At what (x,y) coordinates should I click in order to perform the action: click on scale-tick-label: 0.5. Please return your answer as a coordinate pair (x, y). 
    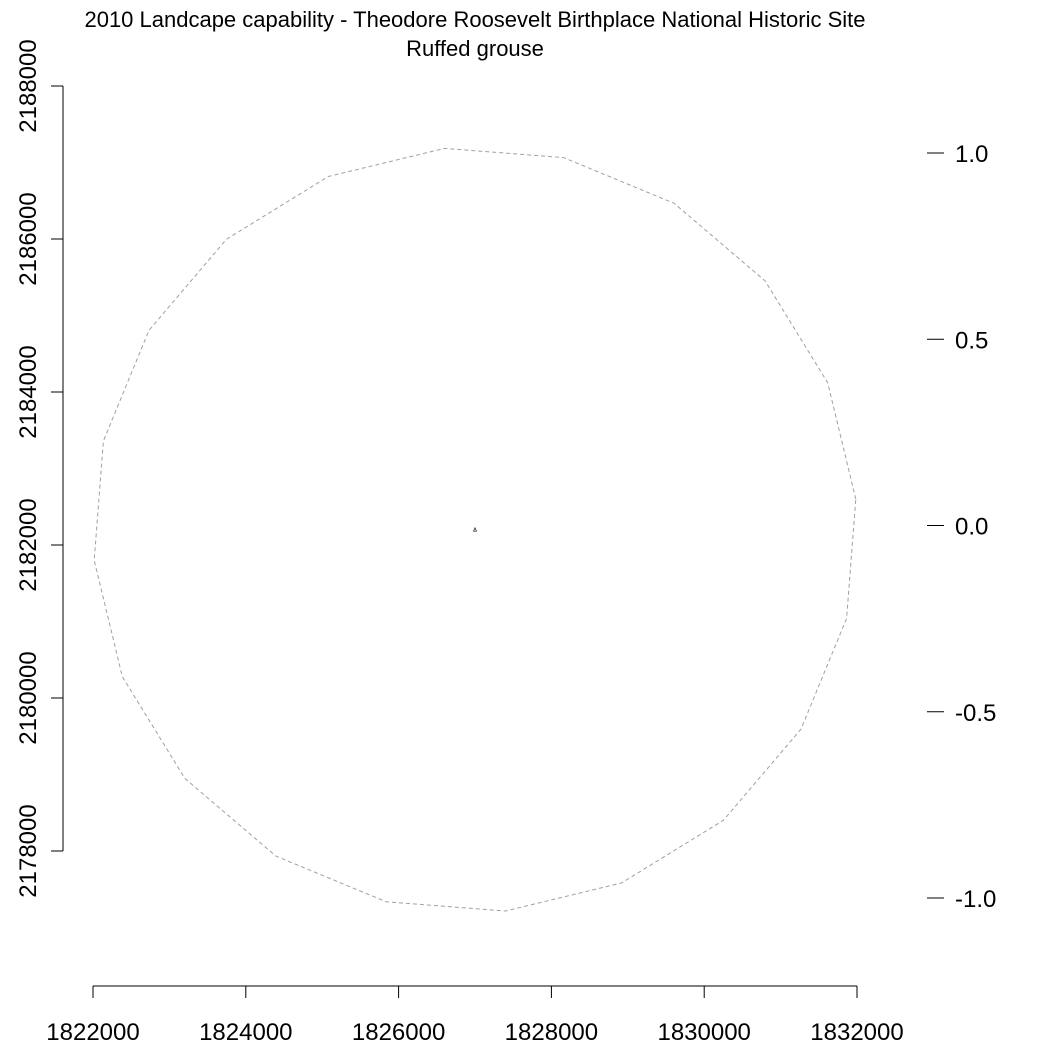
    Looking at the image, I should click on (971, 340).